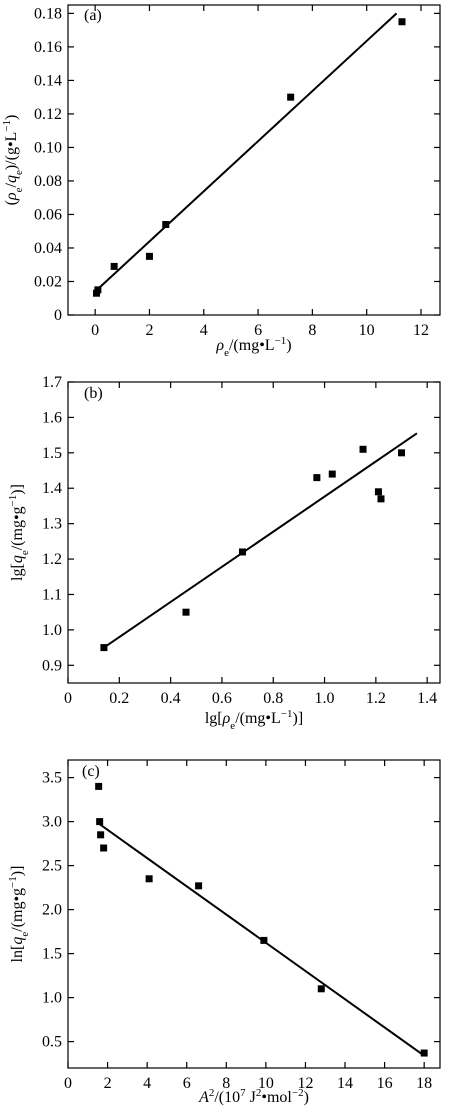 This screenshot has width=450, height=1110. Describe the element at coordinates (203, 1097) in the screenshot. I see `axis-label-part: A` at that location.